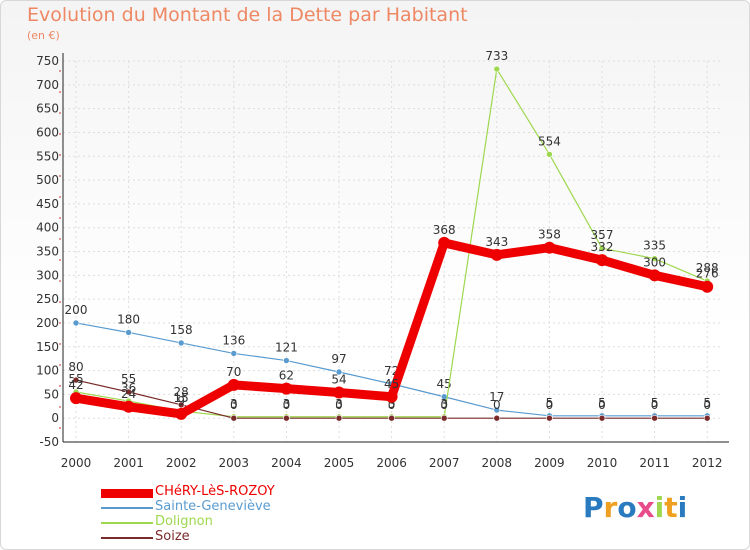  Describe the element at coordinates (127, 493) in the screenshot. I see `legend-swatch` at that location.